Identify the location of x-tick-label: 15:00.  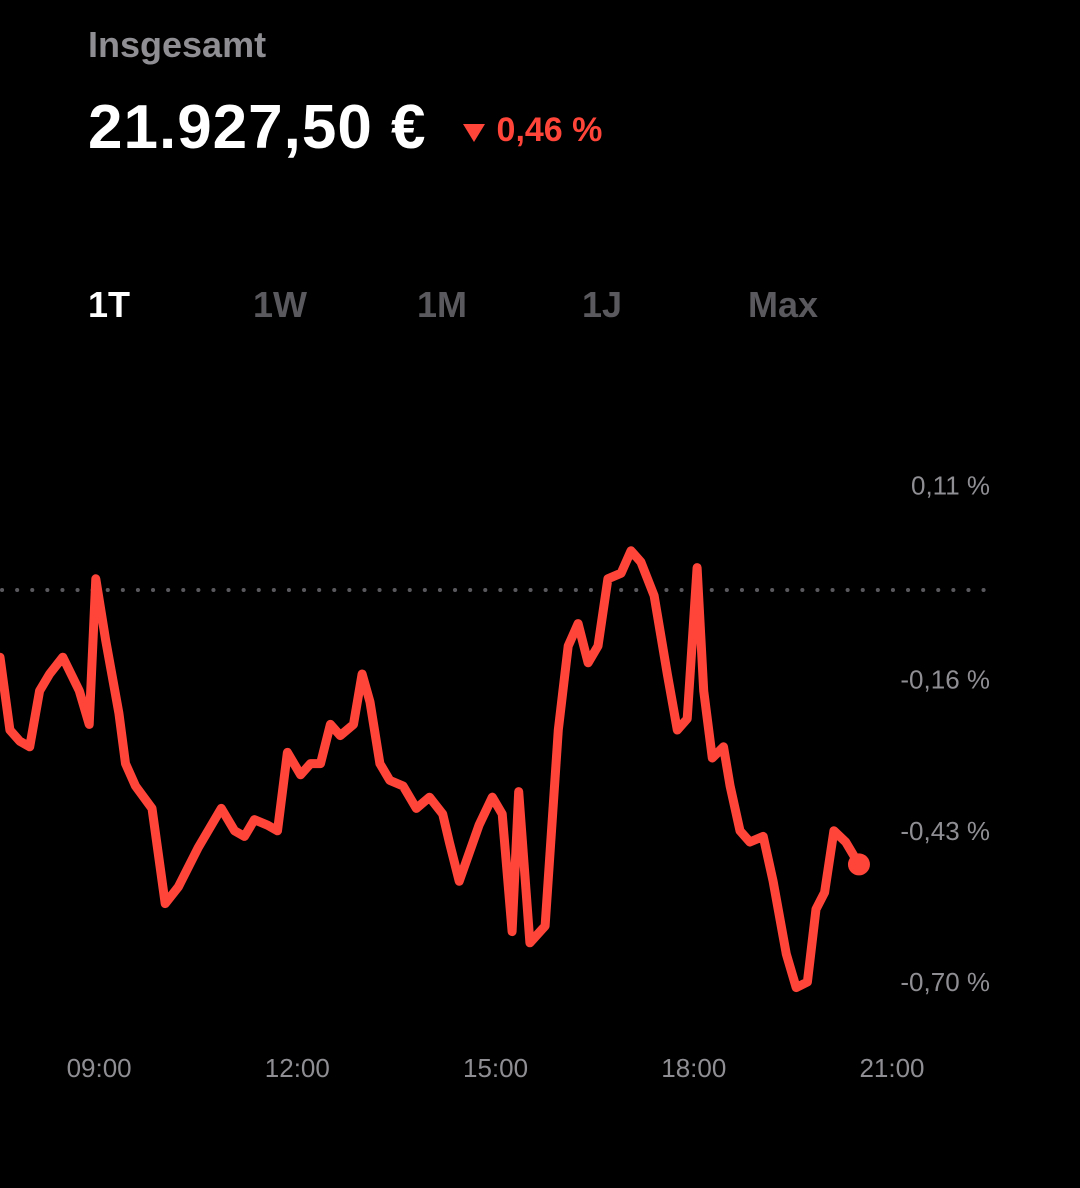
(495, 1068).